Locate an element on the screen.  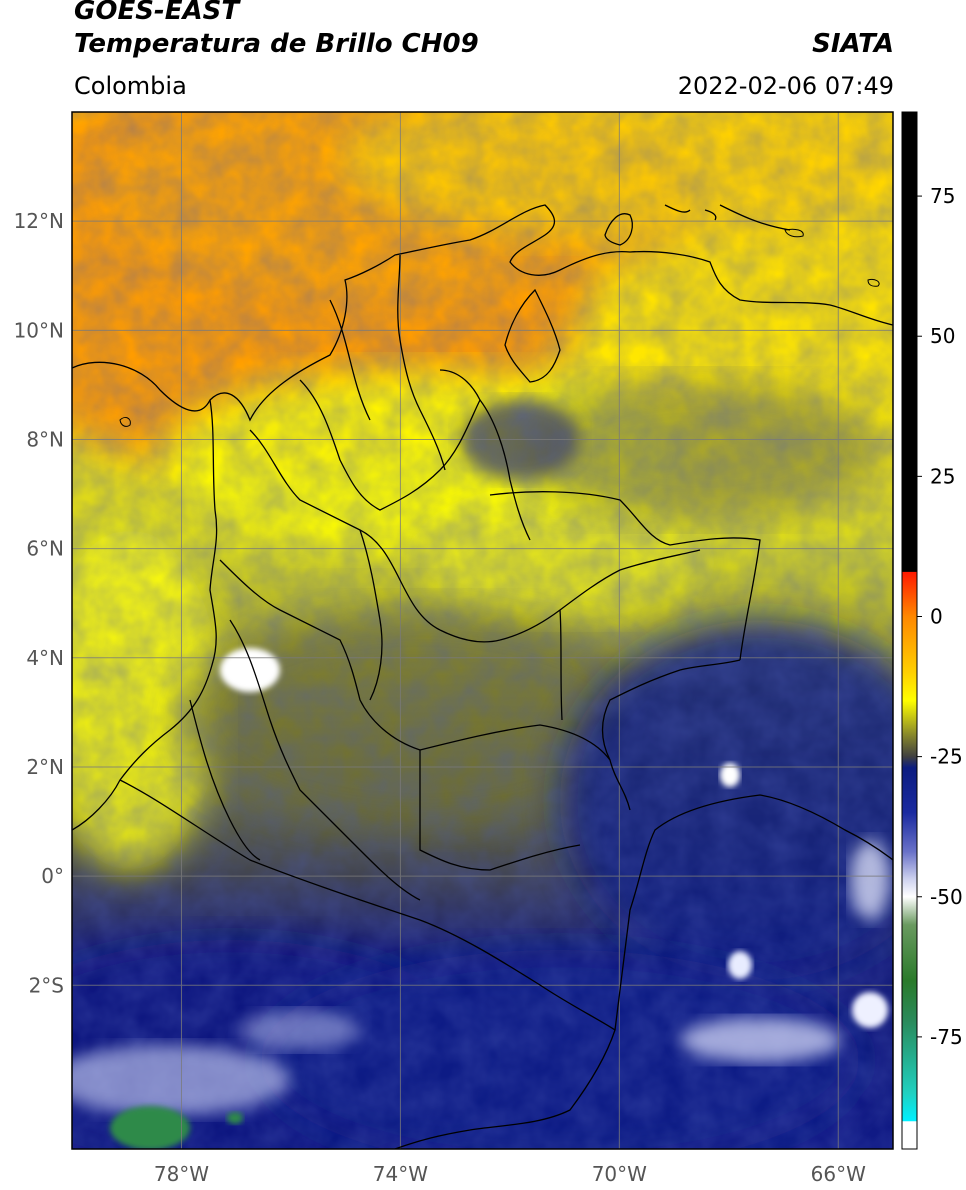
longitude-axis: 78°W 74°W 70°W 66°W is located at coordinates (510, 1174).